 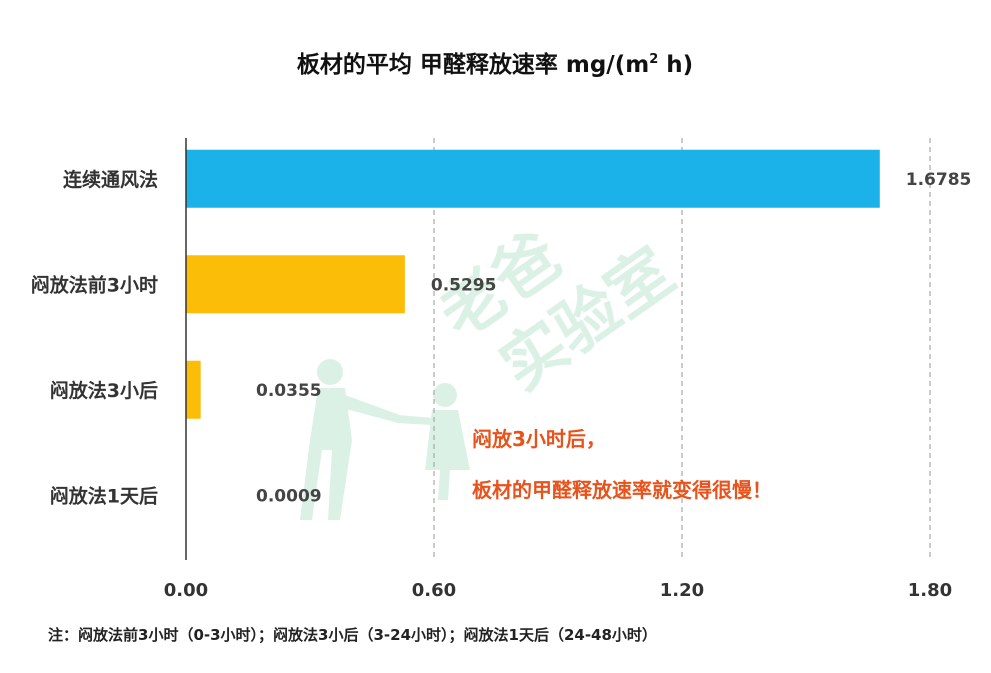 What do you see at coordinates (385, 439) in the screenshot?
I see `watermark-figures` at bounding box center [385, 439].